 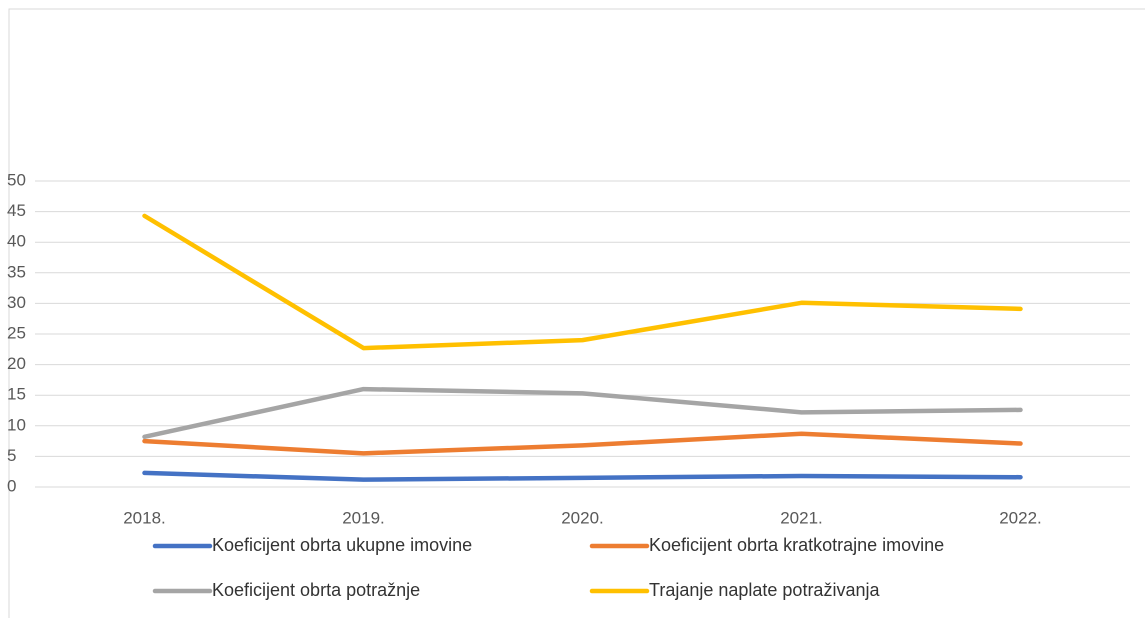 I want to click on y-tick-label: 20, so click(x=16, y=363).